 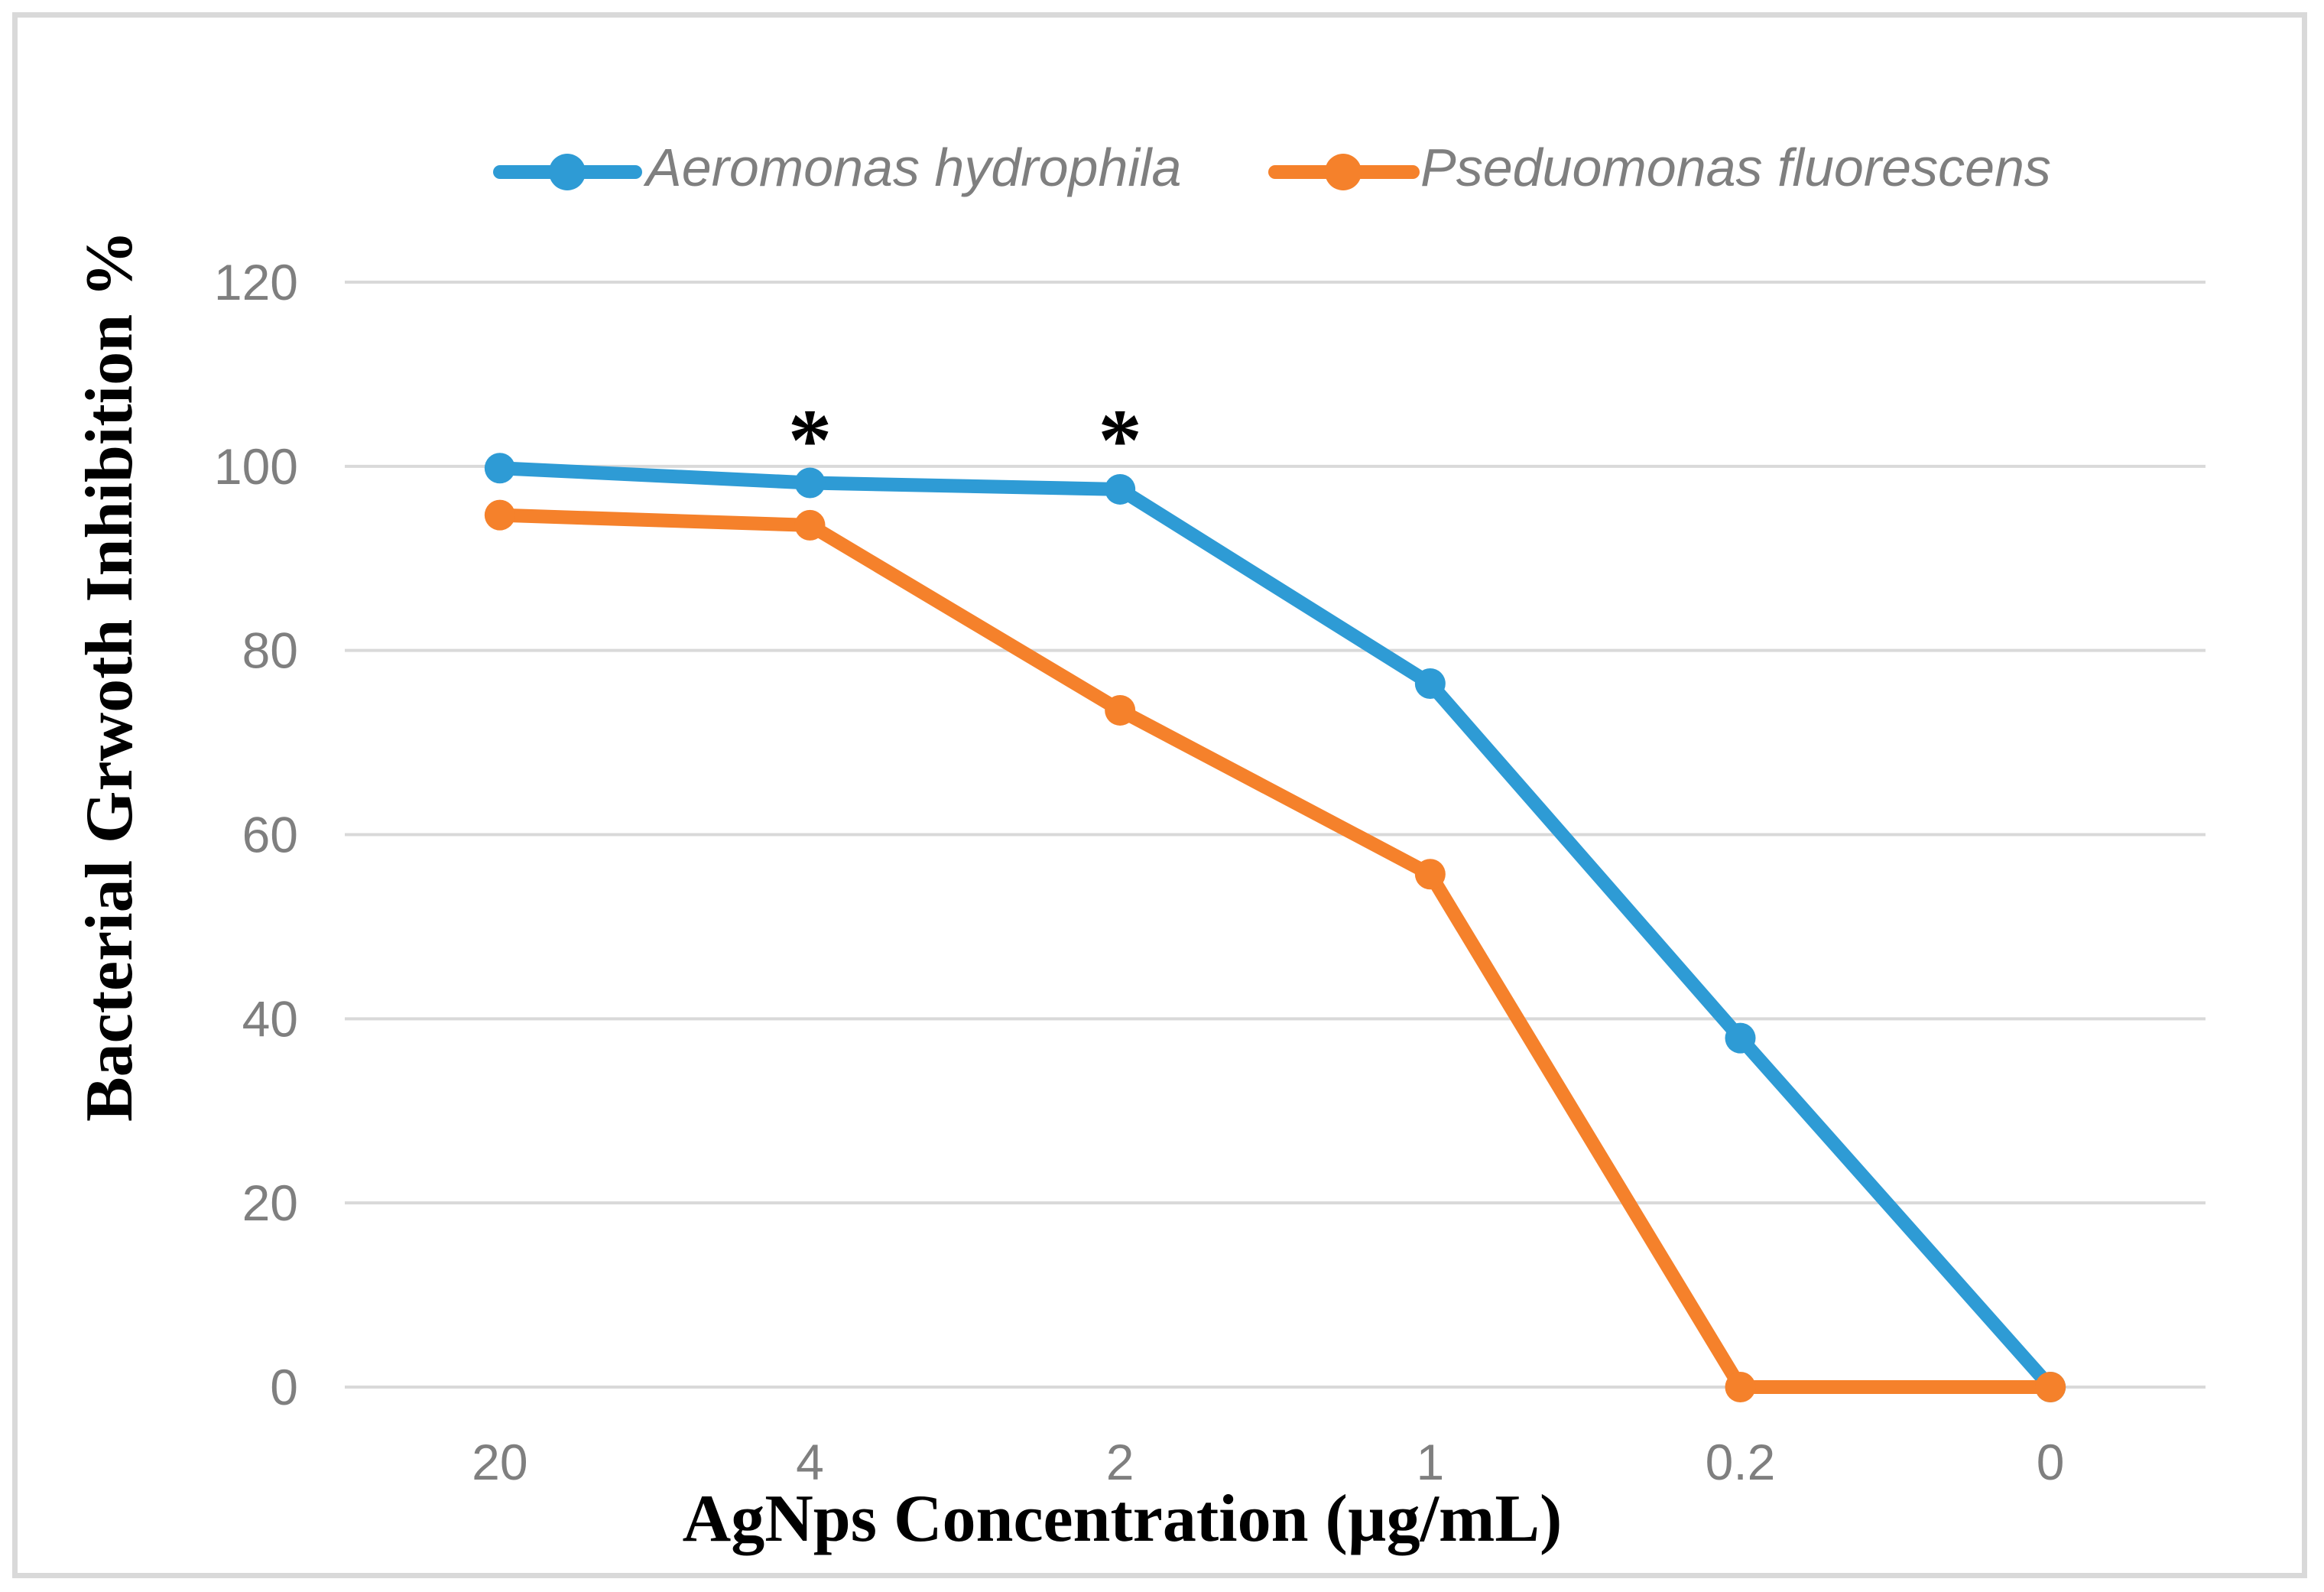 What do you see at coordinates (270, 835) in the screenshot?
I see `y-tick-label: 60` at bounding box center [270, 835].